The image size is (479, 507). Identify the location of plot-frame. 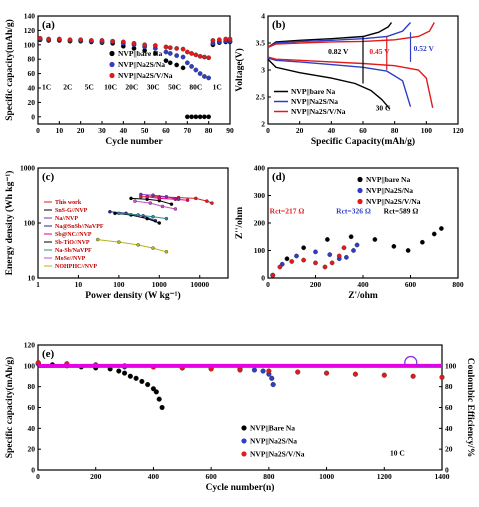
(363, 223).